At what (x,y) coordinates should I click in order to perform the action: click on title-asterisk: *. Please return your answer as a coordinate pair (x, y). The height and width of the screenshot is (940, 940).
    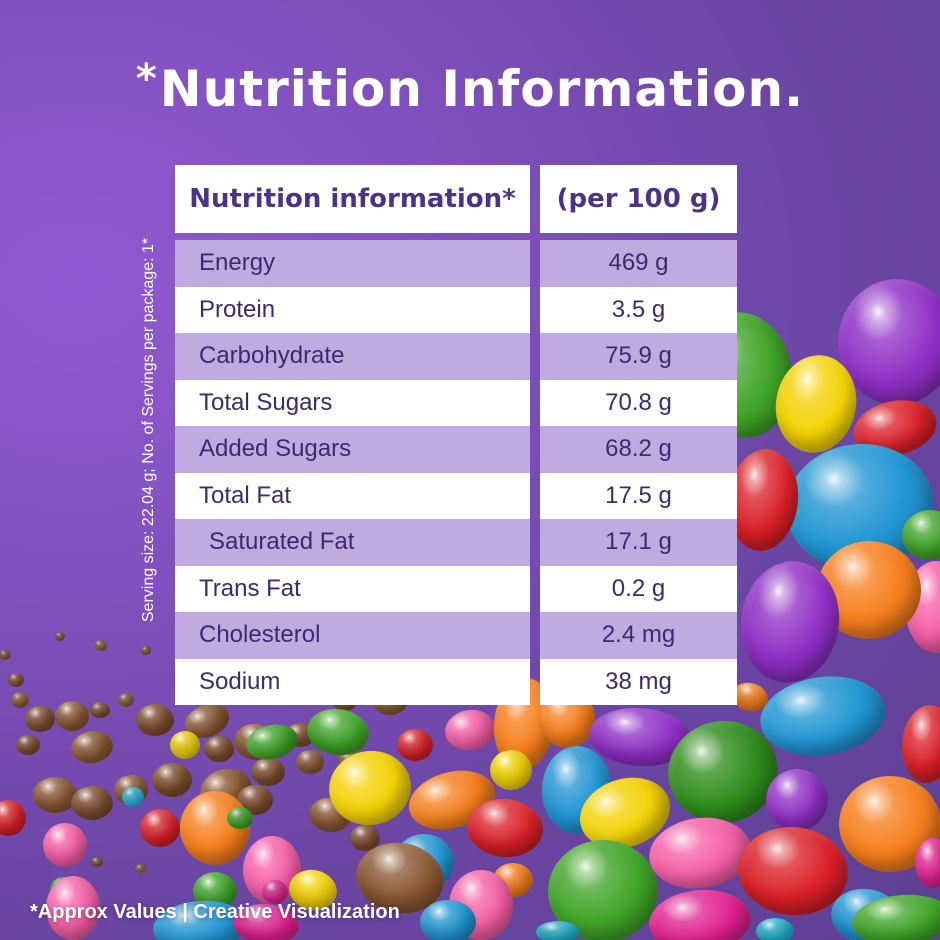
    Looking at the image, I should click on (146, 79).